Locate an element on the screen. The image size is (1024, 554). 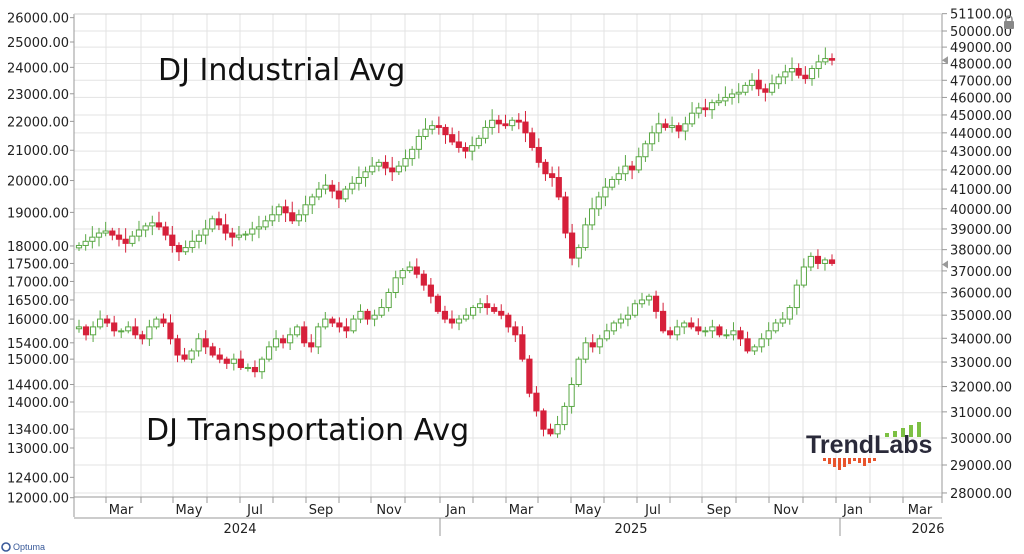
right-tick-label: 50000.00 is located at coordinates (981, 32).